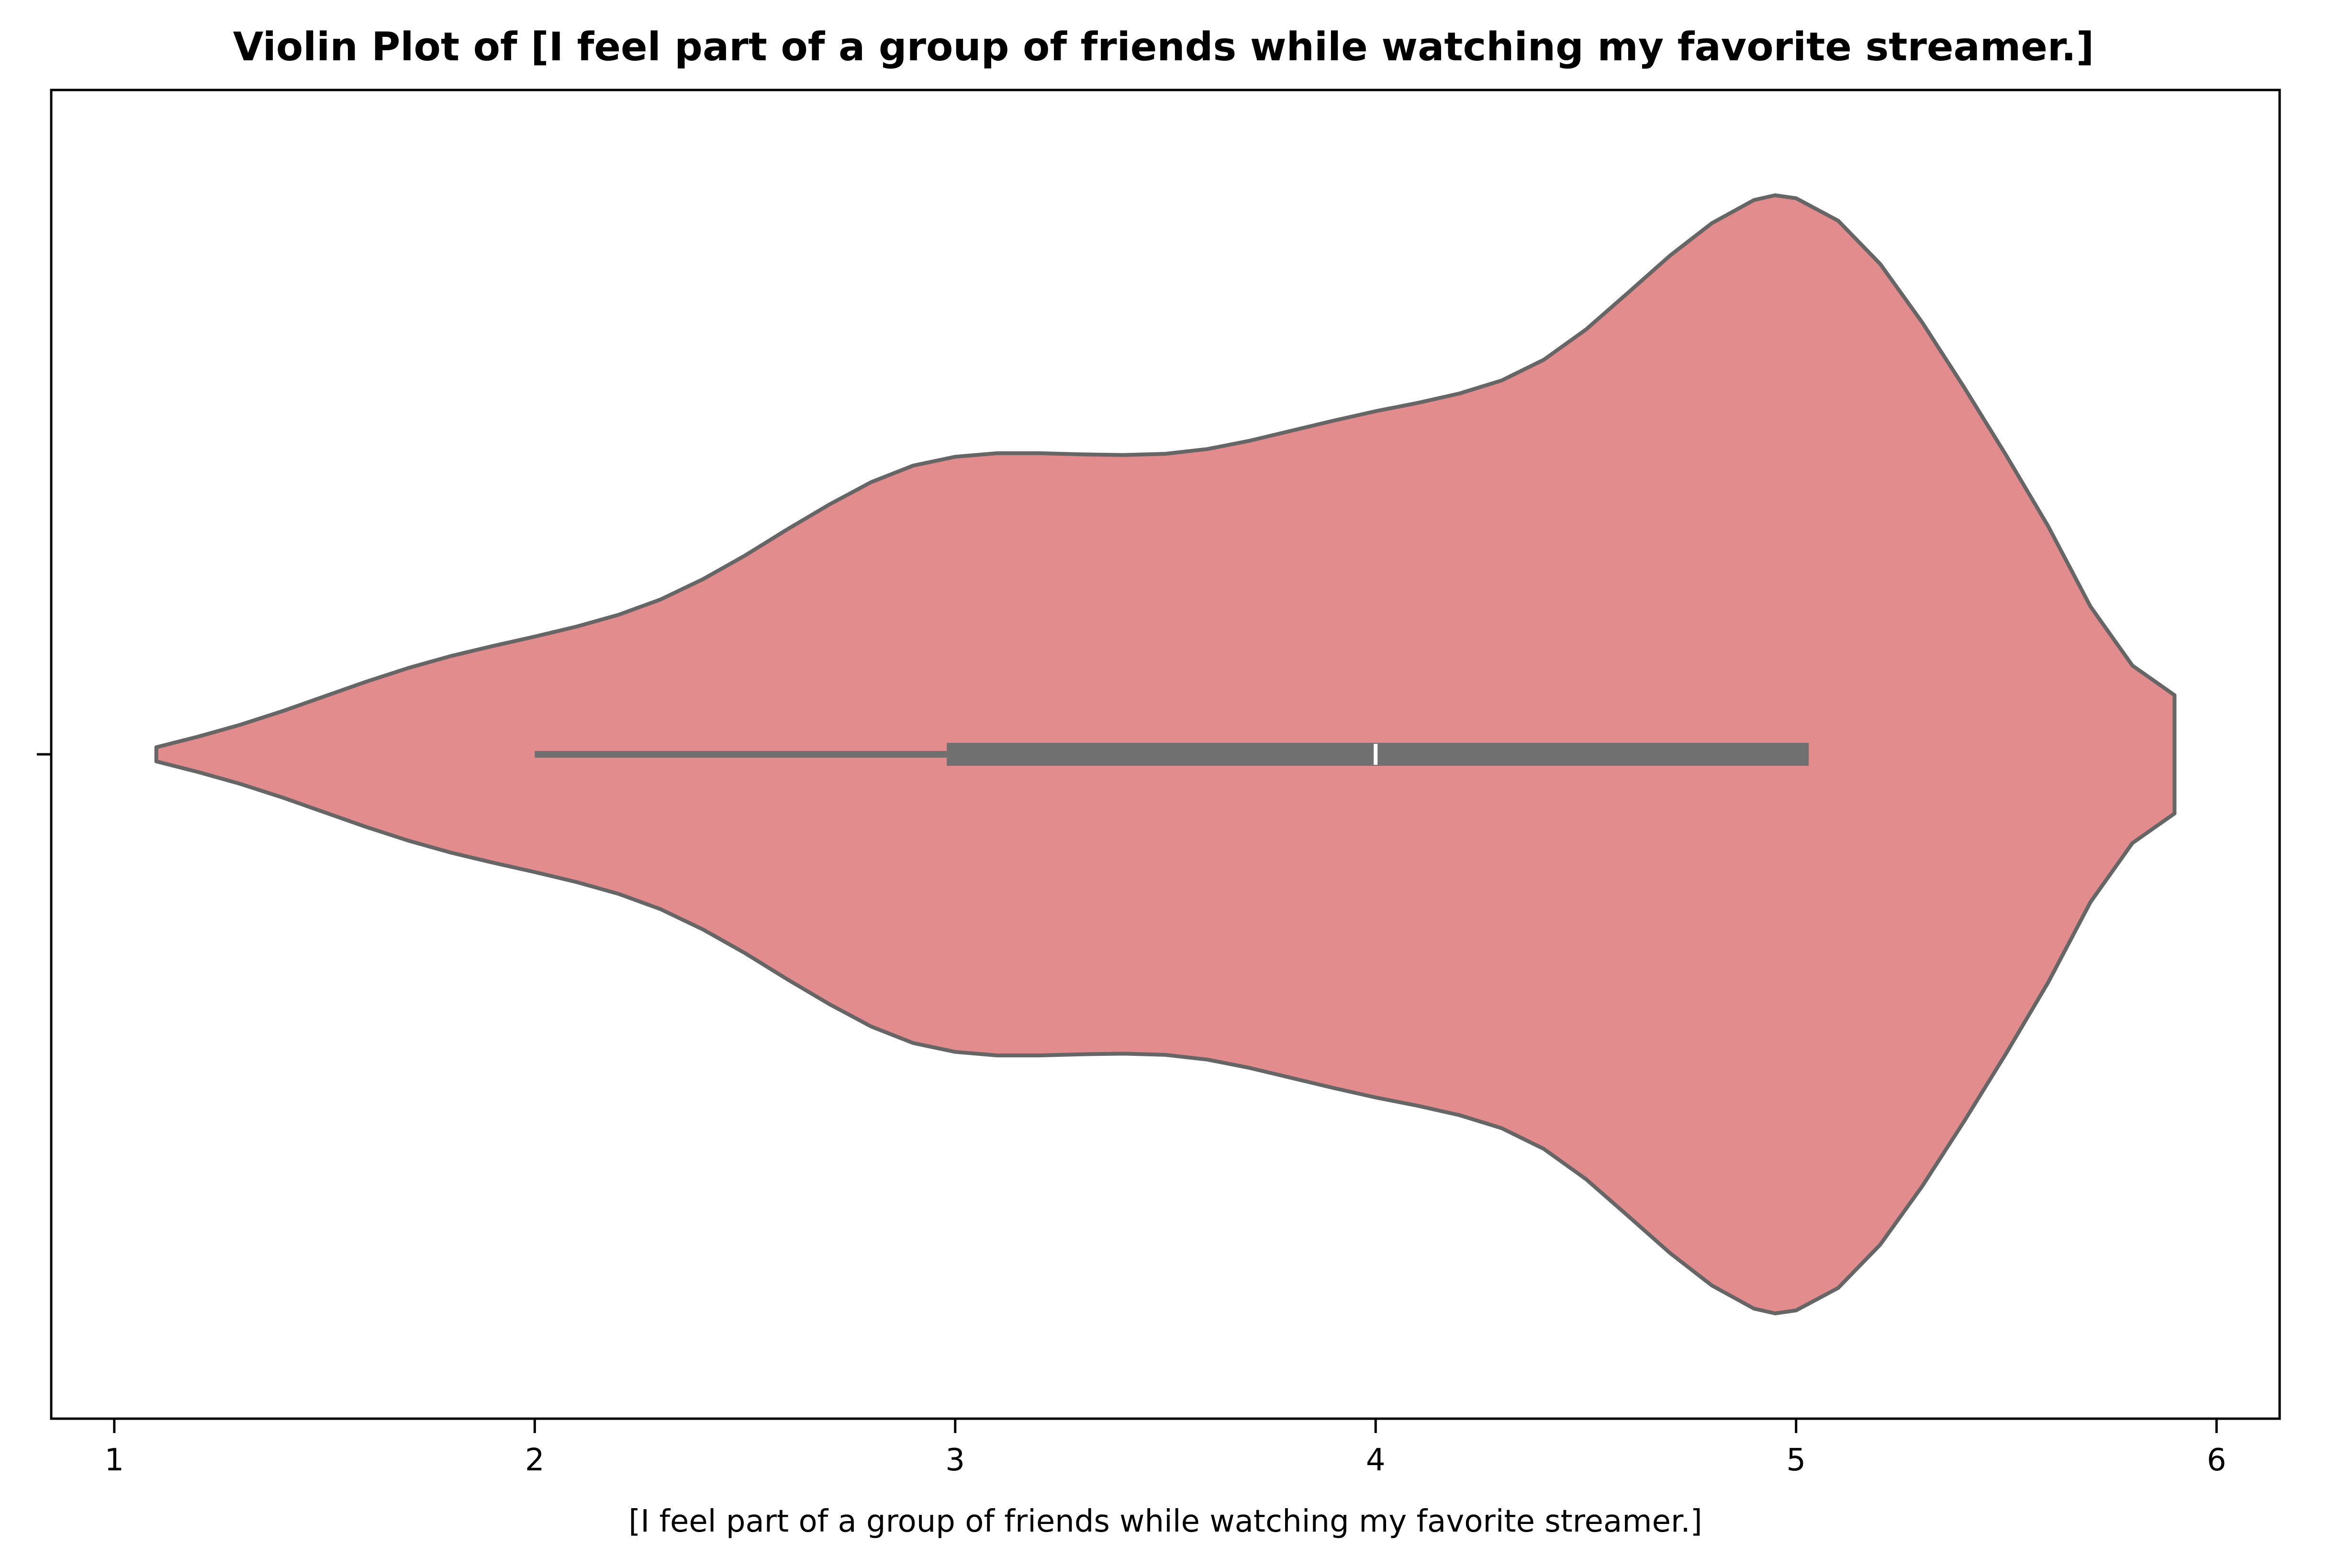 This screenshot has height=1568, width=2327. Describe the element at coordinates (2216, 1460) in the screenshot. I see `x-tick-label: 6` at that location.